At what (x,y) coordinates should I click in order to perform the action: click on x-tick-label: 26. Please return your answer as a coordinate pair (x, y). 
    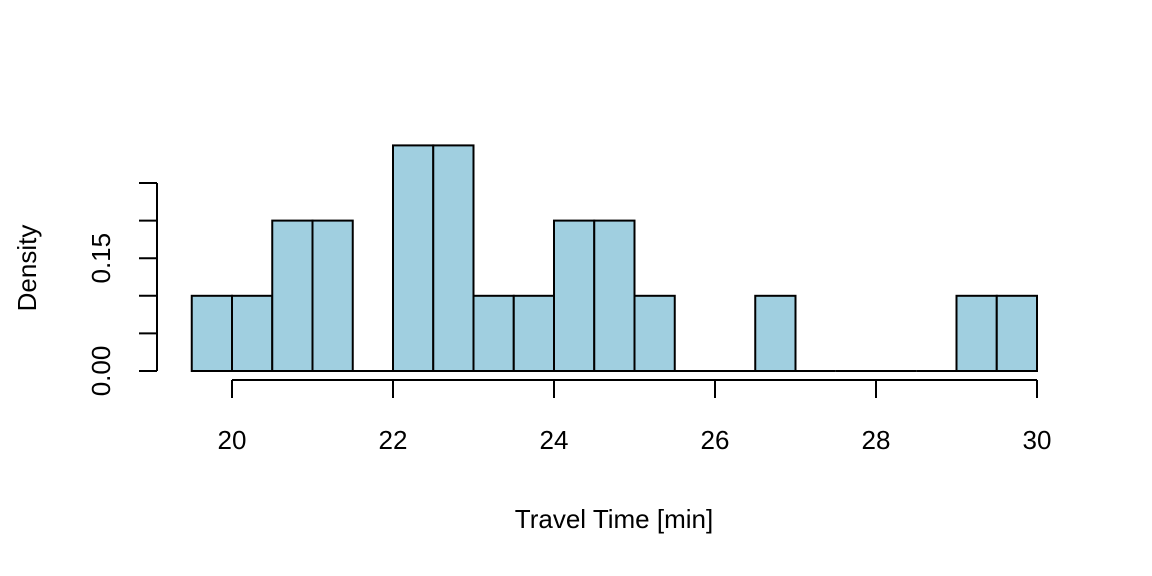
    Looking at the image, I should click on (715, 440).